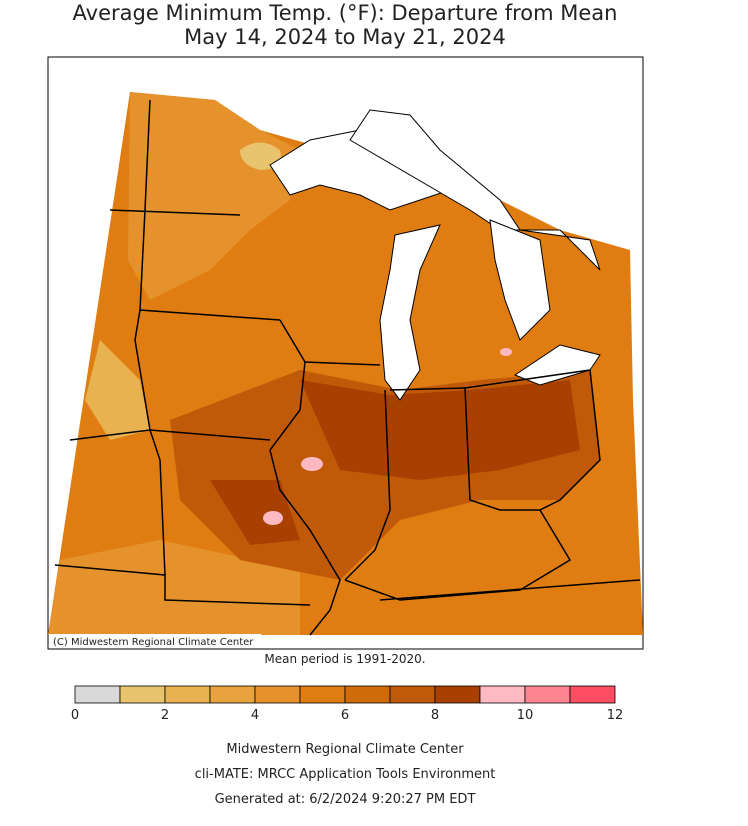 This screenshot has height=826, width=748. Describe the element at coordinates (615, 715) in the screenshot. I see `legend-tick-label: 12` at that location.